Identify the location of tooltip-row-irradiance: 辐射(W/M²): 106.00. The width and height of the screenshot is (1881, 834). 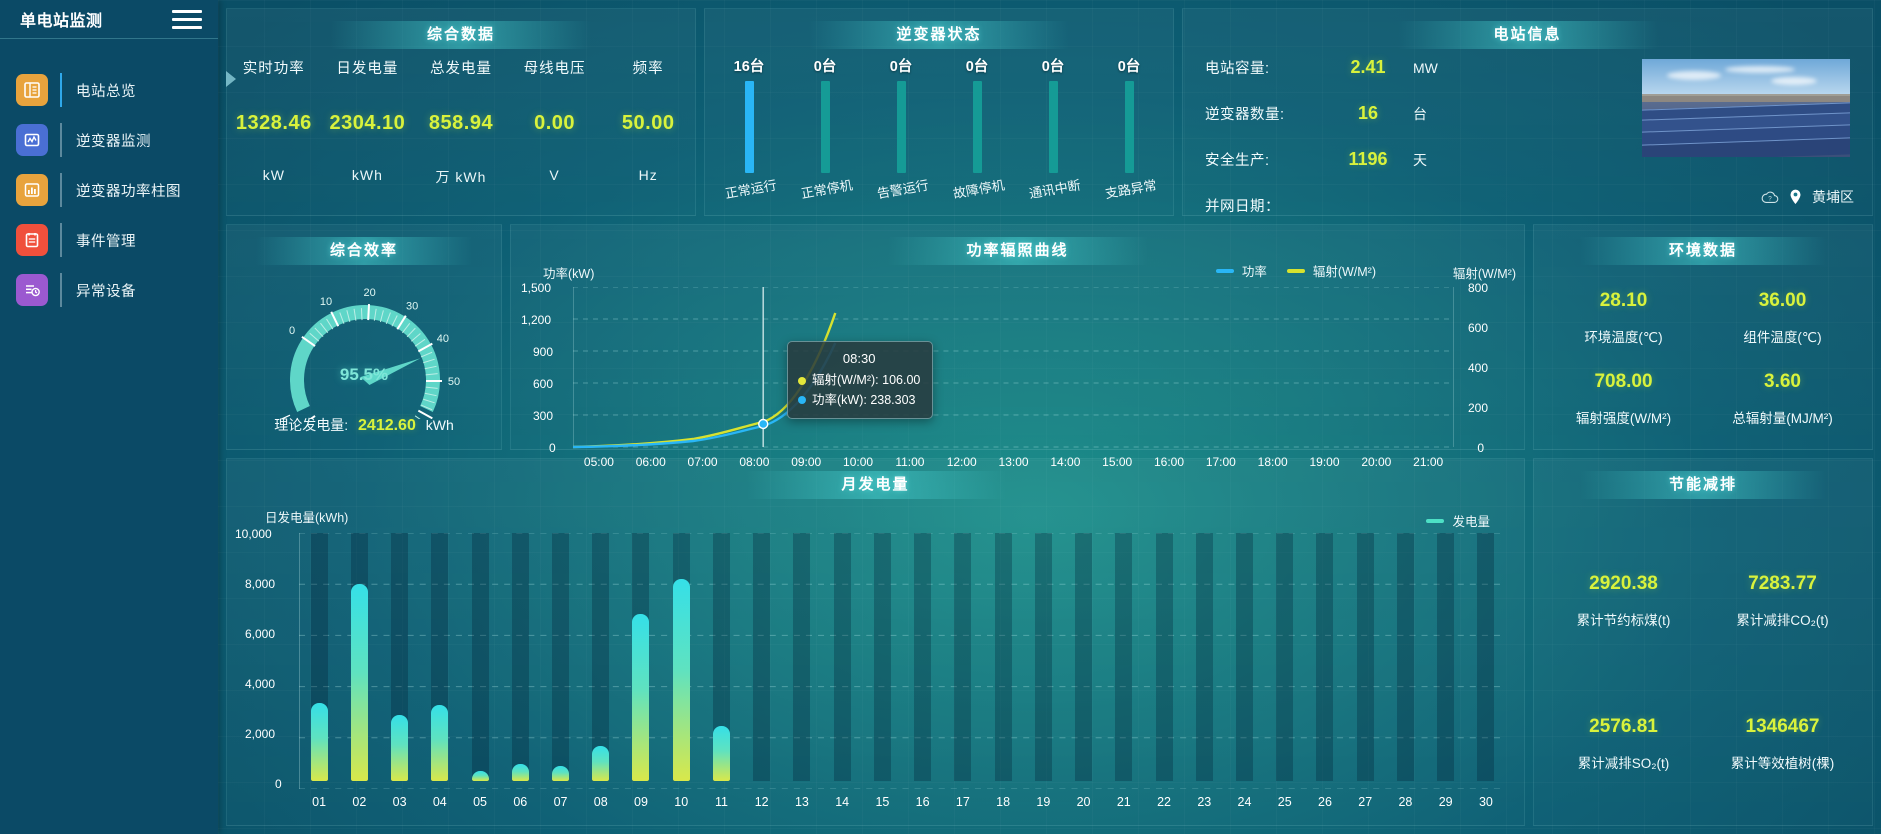
(859, 380).